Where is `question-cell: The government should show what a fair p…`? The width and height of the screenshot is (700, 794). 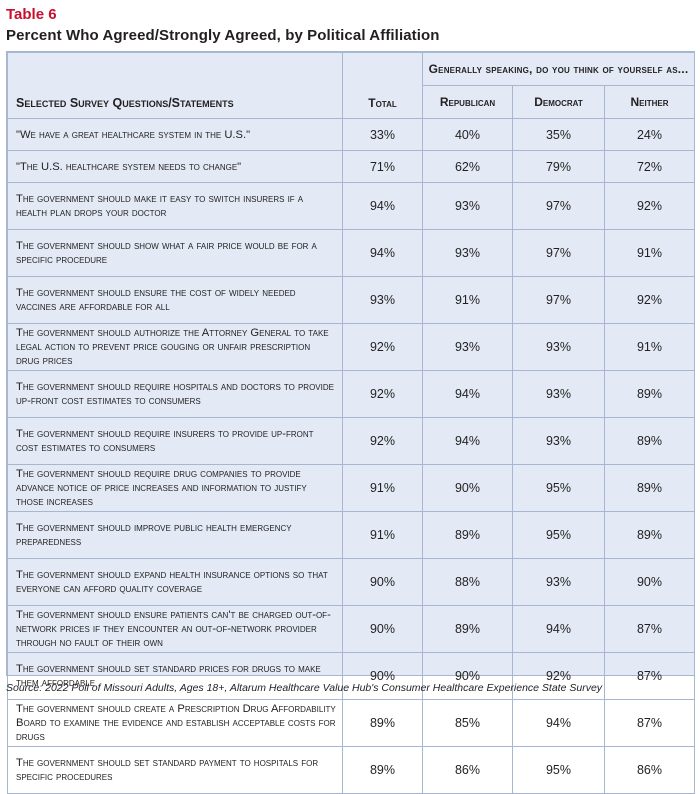 question-cell: The government should show what a fair p… is located at coordinates (175, 253).